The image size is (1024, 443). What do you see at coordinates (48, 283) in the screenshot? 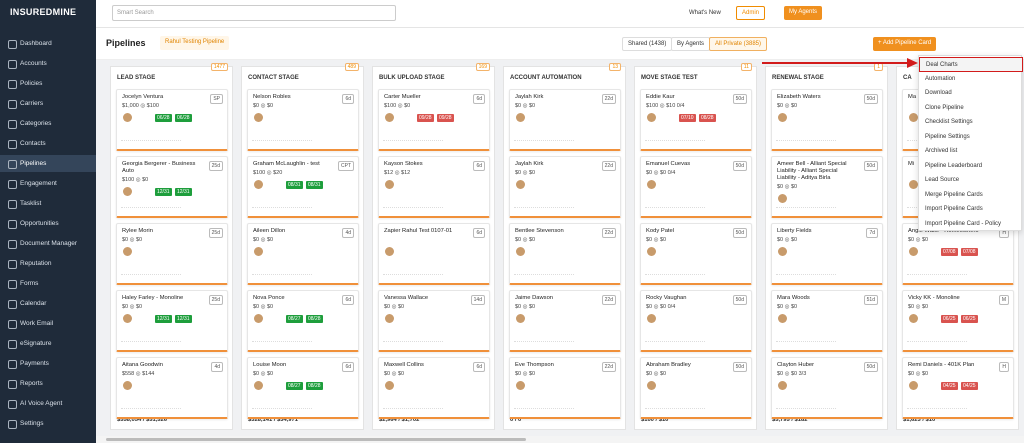
I see `nav-item: Forms` at bounding box center [48, 283].